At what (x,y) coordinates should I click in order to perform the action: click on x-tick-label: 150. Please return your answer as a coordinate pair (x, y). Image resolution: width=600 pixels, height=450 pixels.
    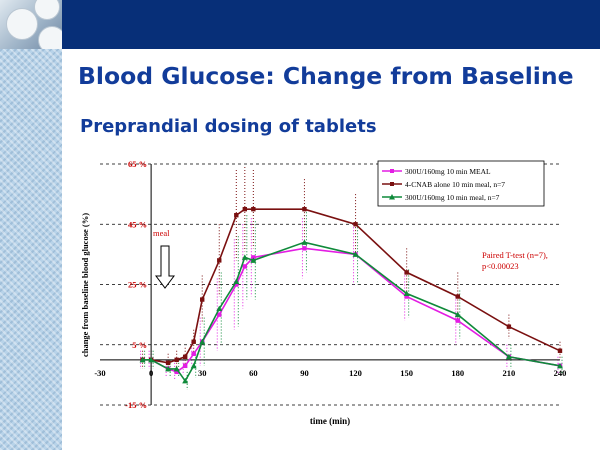
    Looking at the image, I should click on (406, 373).